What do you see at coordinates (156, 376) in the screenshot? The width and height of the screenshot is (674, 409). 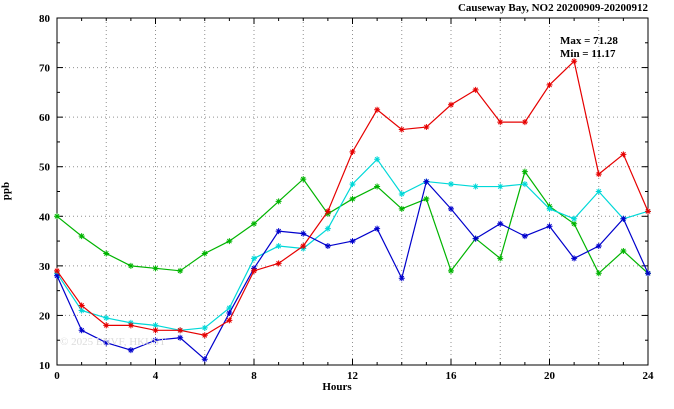 I see `x-tick-label: 4` at bounding box center [156, 376].